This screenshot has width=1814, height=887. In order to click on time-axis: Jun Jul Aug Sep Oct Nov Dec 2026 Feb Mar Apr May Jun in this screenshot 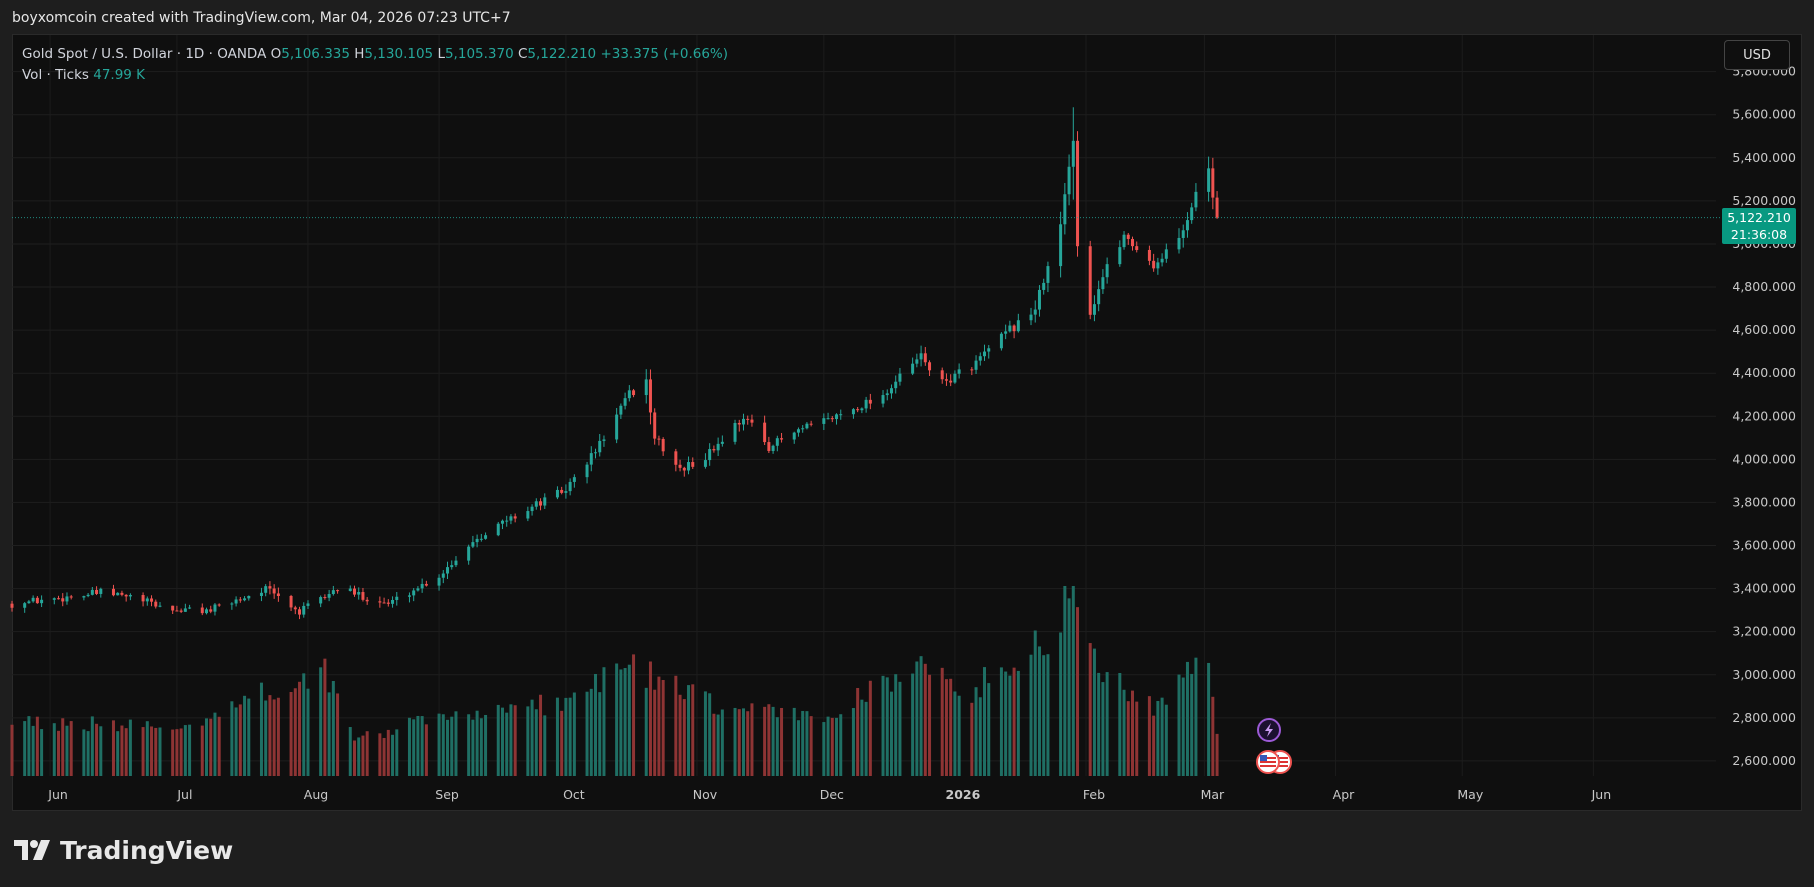, I will do `click(829, 794)`.